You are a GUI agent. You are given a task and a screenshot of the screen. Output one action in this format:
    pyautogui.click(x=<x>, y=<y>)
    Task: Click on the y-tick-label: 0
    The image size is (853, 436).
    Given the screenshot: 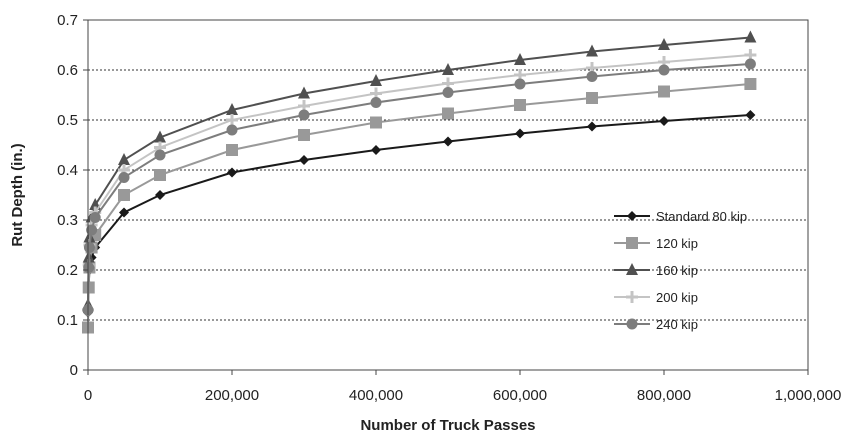 What is the action you would take?
    pyautogui.click(x=74, y=370)
    